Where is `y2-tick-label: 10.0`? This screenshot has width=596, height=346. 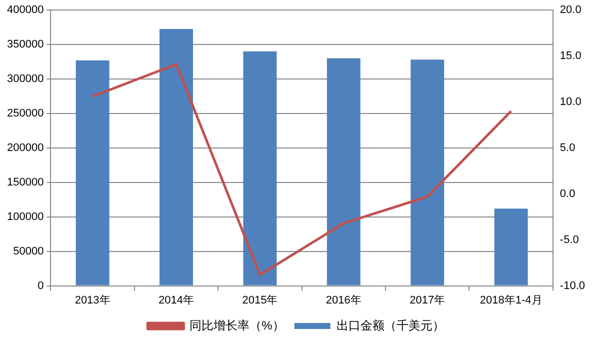 y2-tick-label: 10.0 is located at coordinates (571, 102).